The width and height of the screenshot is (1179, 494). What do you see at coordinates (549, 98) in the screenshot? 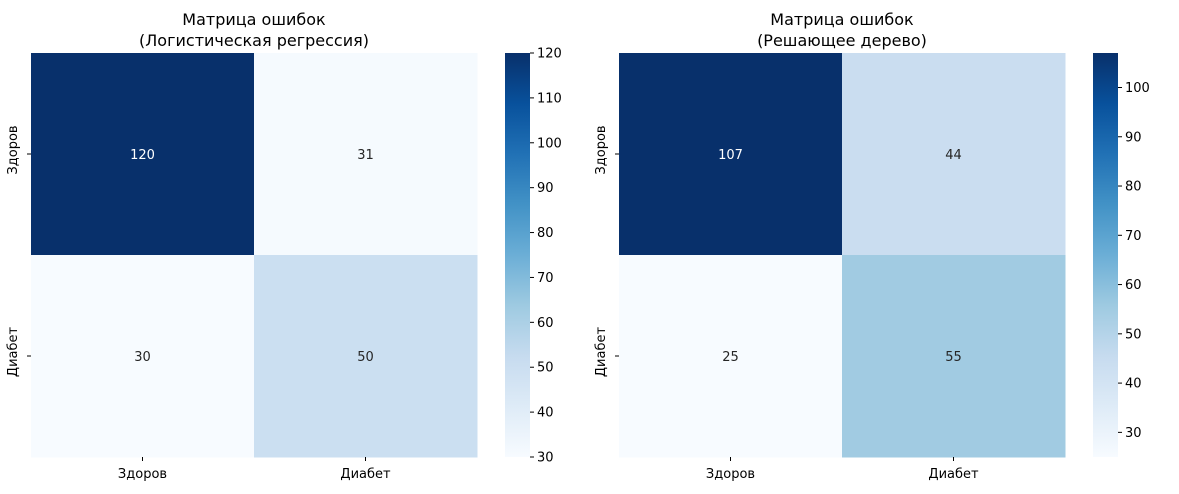
I see `colorbar-tick-label: 110` at bounding box center [549, 98].